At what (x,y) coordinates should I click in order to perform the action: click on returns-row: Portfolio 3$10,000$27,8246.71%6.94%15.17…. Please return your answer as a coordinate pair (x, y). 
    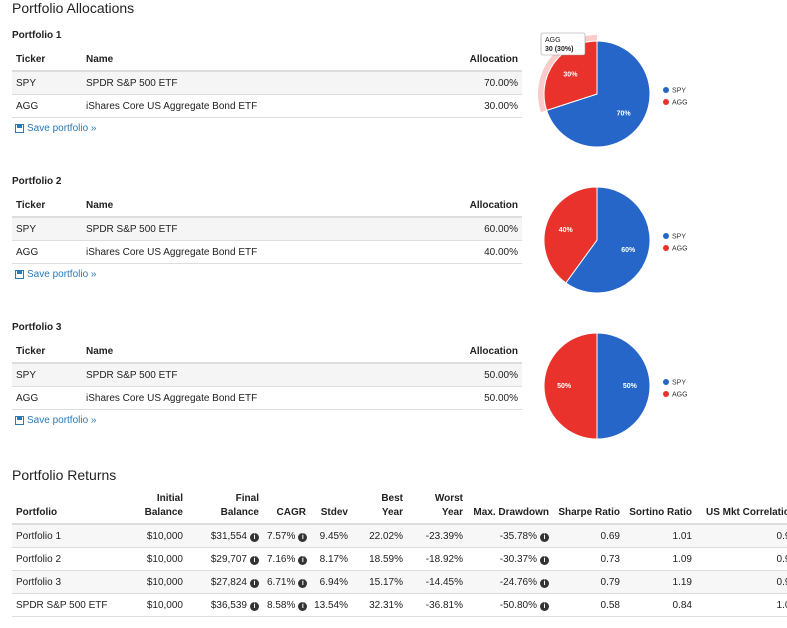
    Looking at the image, I should click on (399, 582).